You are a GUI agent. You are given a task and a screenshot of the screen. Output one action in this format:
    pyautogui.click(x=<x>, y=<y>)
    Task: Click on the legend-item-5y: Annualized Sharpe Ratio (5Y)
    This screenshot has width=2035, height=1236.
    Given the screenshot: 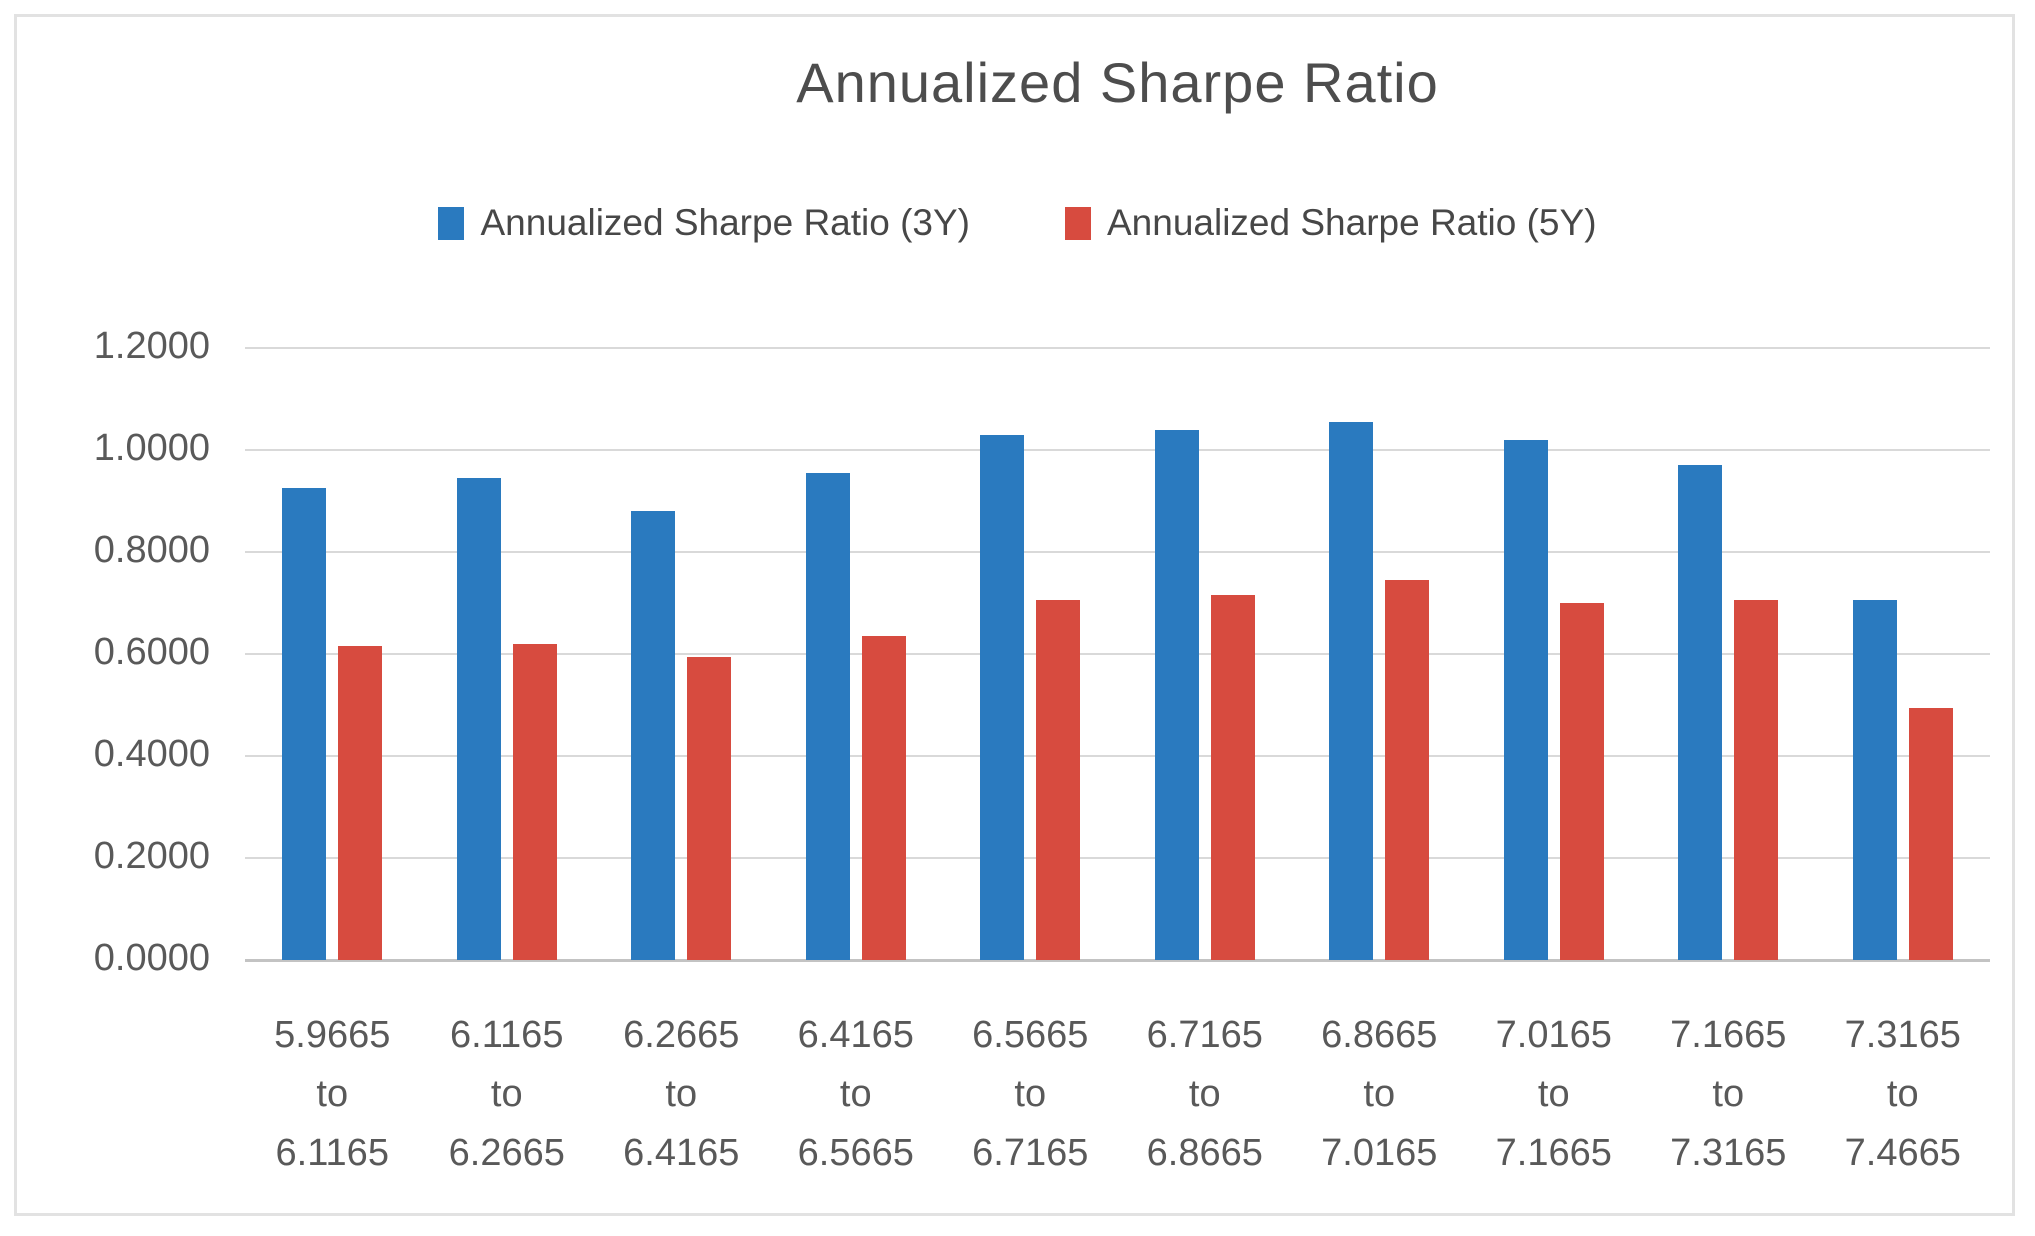 What is the action you would take?
    pyautogui.click(x=1331, y=223)
    